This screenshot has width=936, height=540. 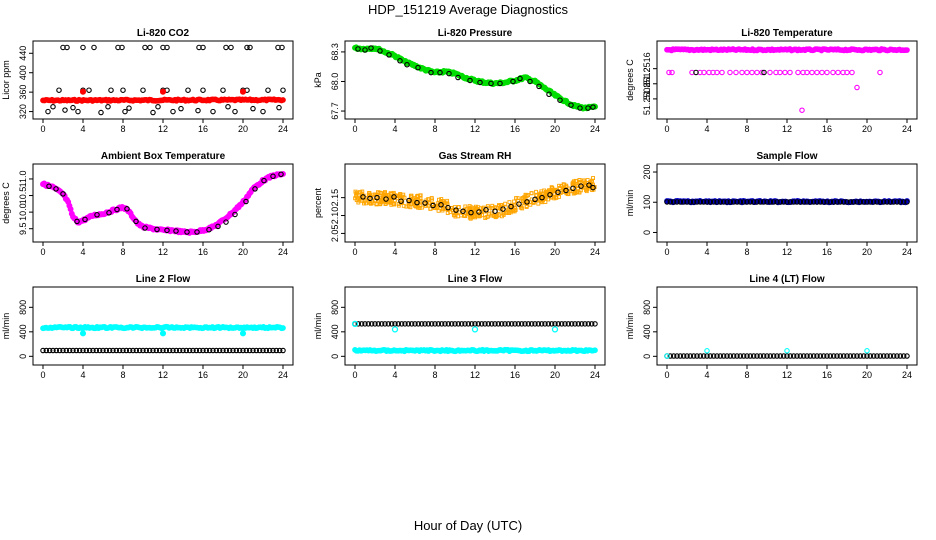 I want to click on y-tick-label: 68.0, so click(x=335, y=82).